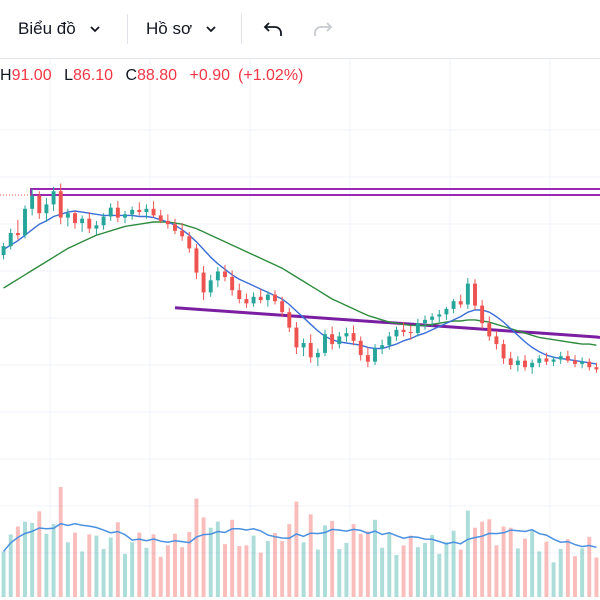 This screenshot has height=600, width=600. I want to click on ohlc-legend: H91.00 L86.10 C88.80 +0.90 (+1.02%), so click(151, 76).